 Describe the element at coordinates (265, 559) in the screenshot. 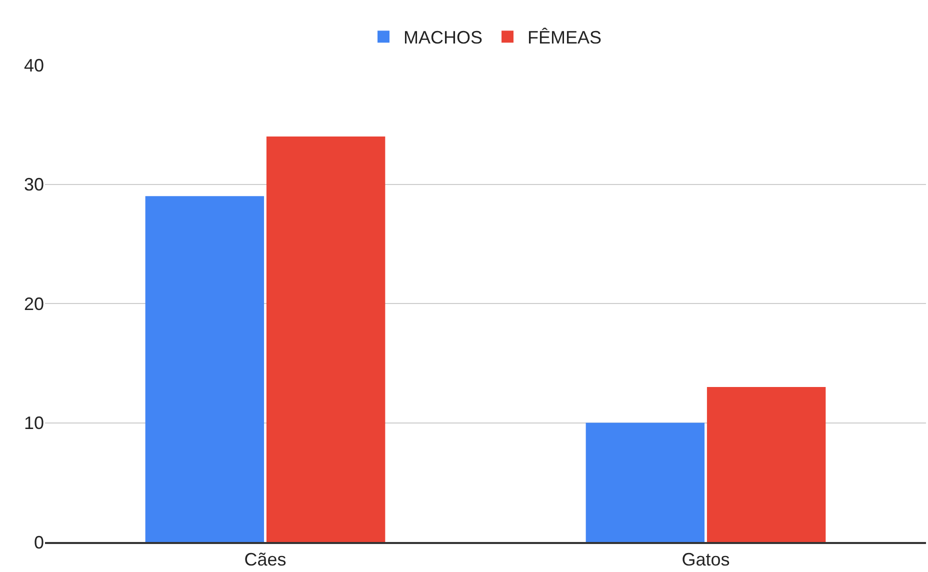

I see `x-tick-label: Cães` at that location.